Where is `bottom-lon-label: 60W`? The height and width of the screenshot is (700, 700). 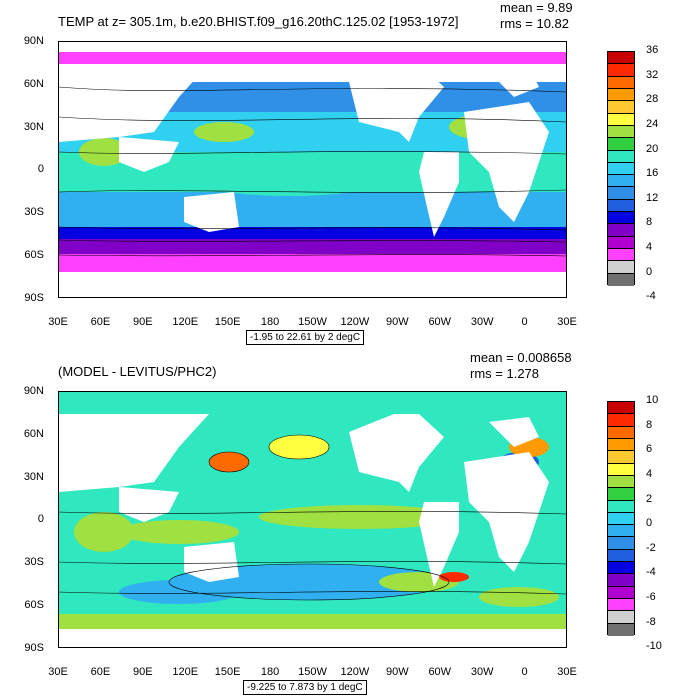 bottom-lon-label: 60W is located at coordinates (440, 672).